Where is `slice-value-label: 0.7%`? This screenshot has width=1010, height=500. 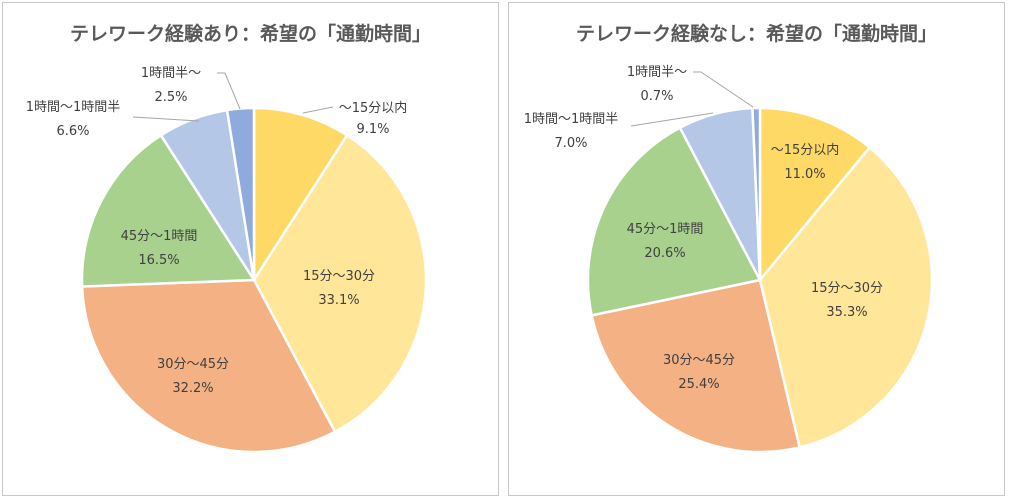 slice-value-label: 0.7% is located at coordinates (656, 96).